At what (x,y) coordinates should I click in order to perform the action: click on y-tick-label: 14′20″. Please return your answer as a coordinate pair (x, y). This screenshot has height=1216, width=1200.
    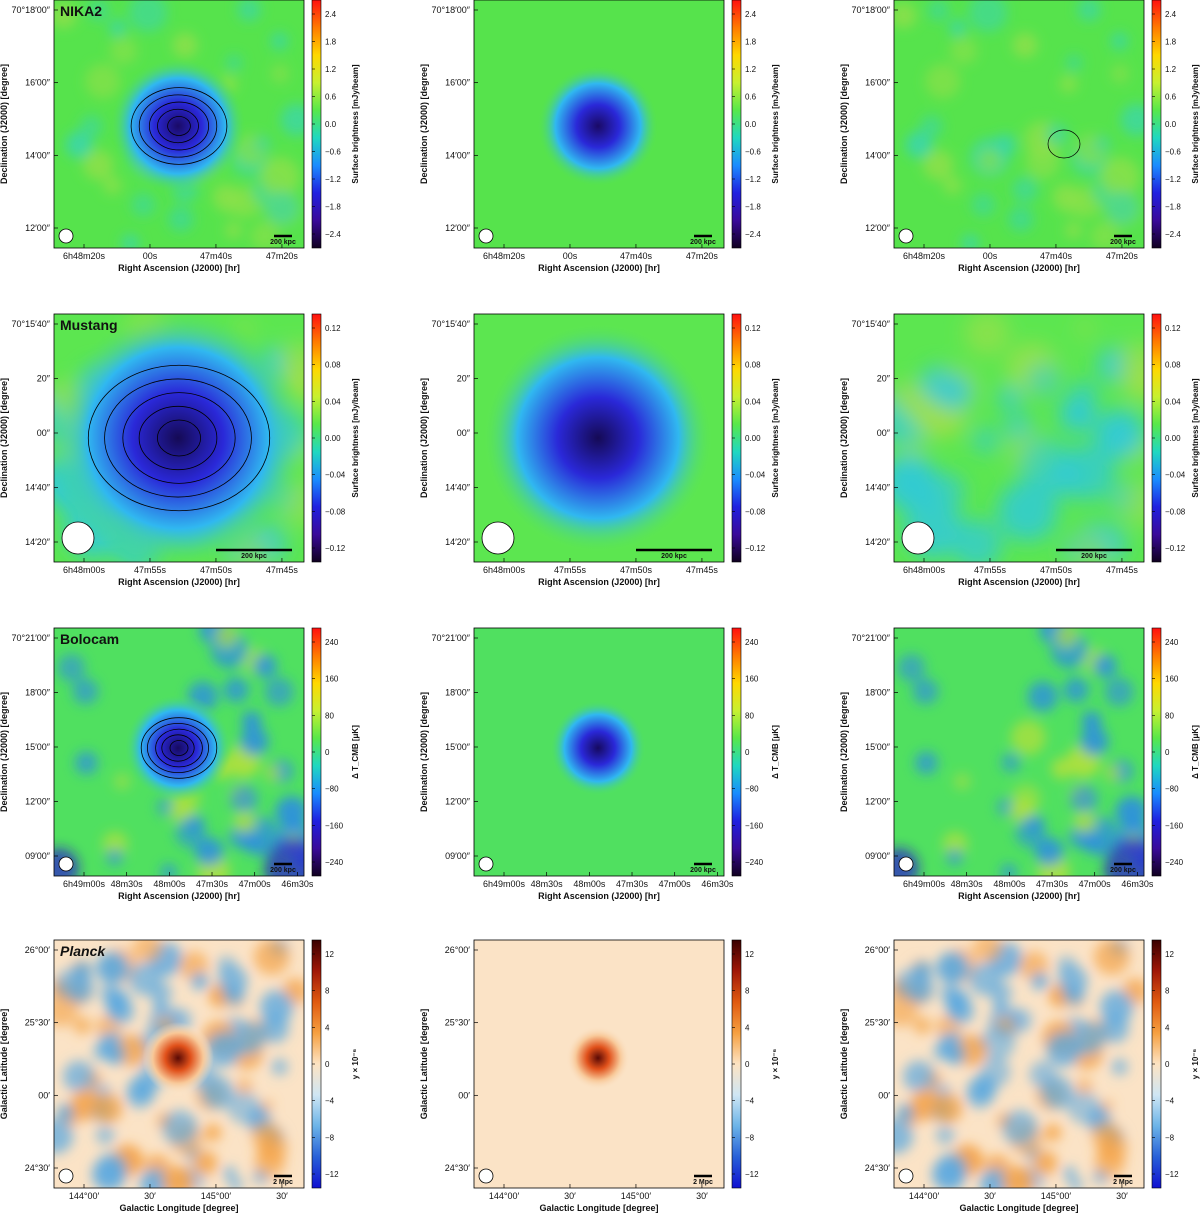
    Looking at the image, I should click on (878, 542).